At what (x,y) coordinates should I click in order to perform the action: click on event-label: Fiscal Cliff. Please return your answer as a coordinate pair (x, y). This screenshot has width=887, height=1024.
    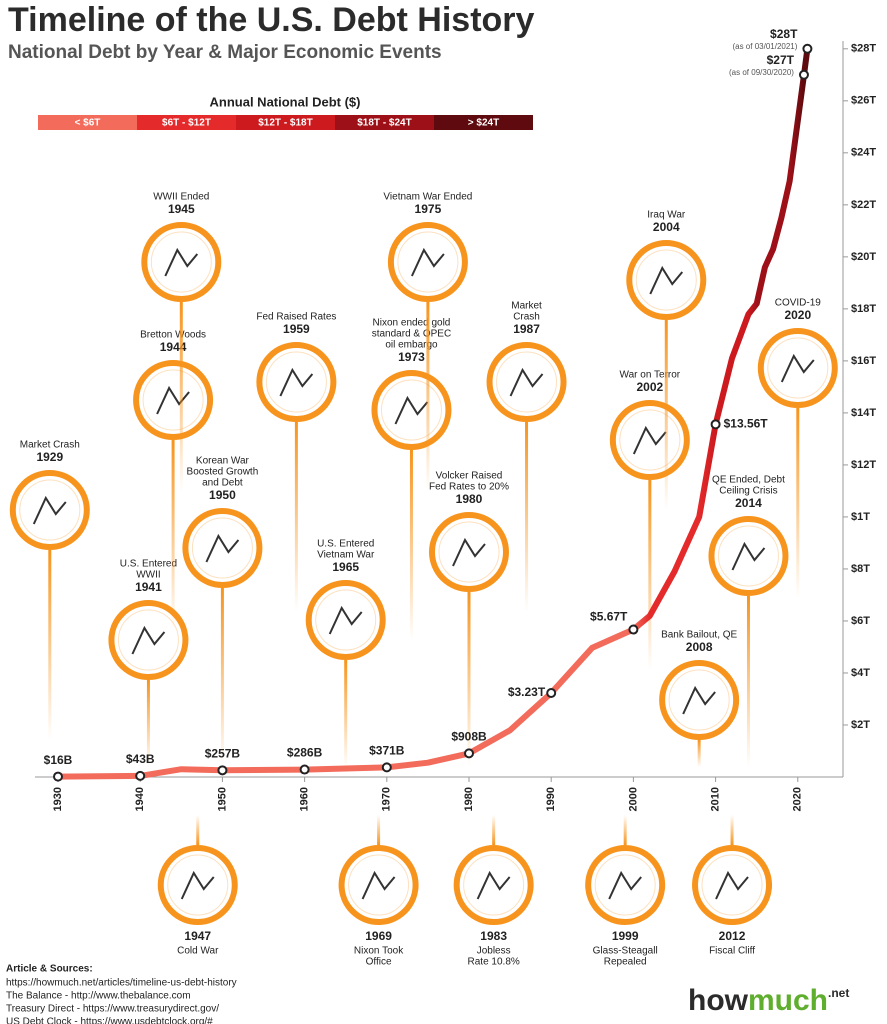
    Looking at the image, I should click on (732, 951).